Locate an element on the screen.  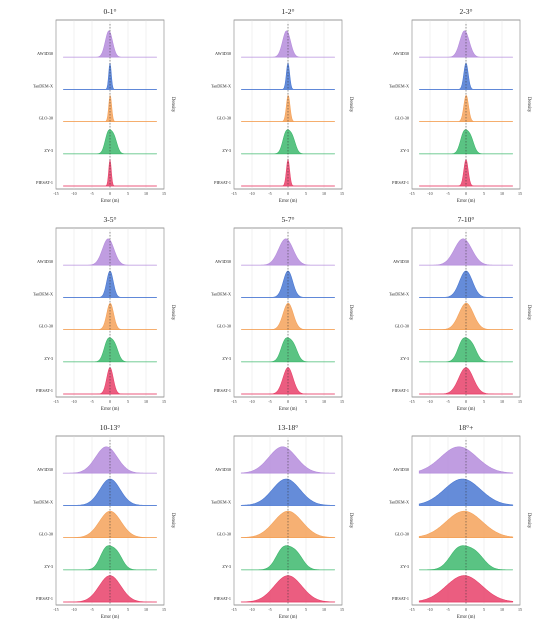
chart-title: 2-3° is located at coordinates (466, 11).